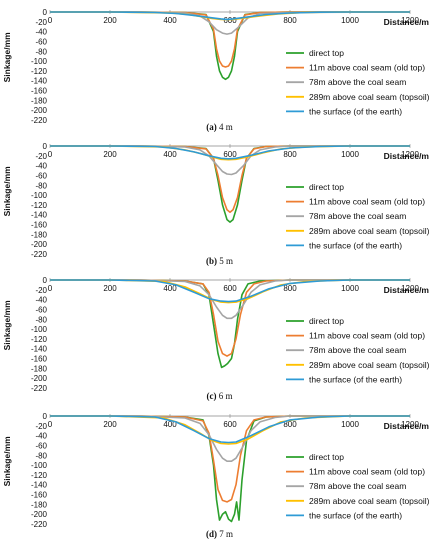 The width and height of the screenshot is (439, 550). What do you see at coordinates (211, 261) in the screenshot?
I see `caption-letter: (b)` at bounding box center [211, 261].